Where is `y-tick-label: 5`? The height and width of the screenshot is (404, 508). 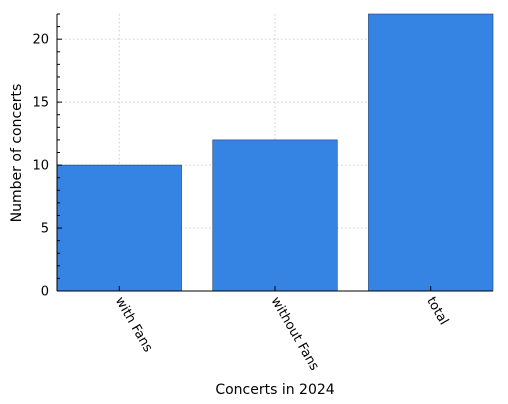 y-tick-label: 5 is located at coordinates (45, 229).